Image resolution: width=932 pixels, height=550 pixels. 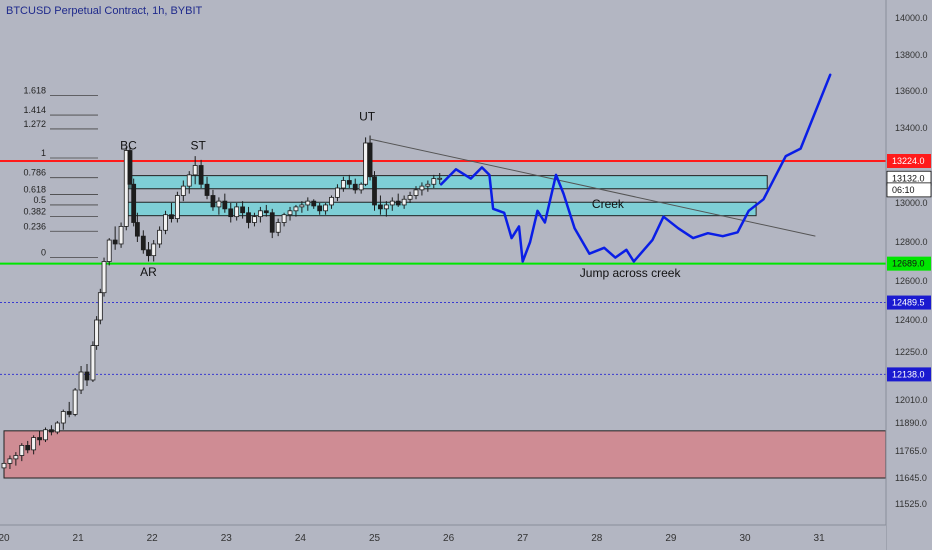 I want to click on y-tick-label: 11890.0, so click(x=911, y=423).